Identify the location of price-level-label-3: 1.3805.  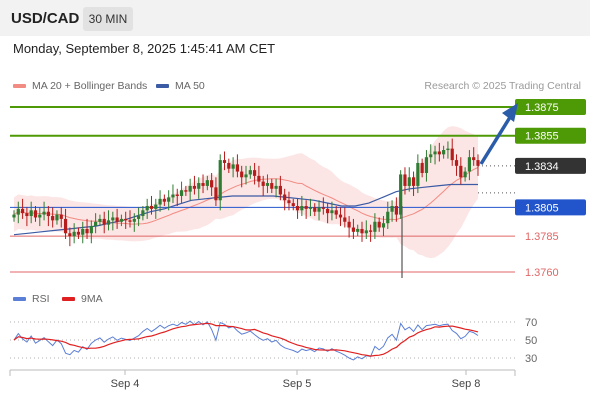
(542, 208).